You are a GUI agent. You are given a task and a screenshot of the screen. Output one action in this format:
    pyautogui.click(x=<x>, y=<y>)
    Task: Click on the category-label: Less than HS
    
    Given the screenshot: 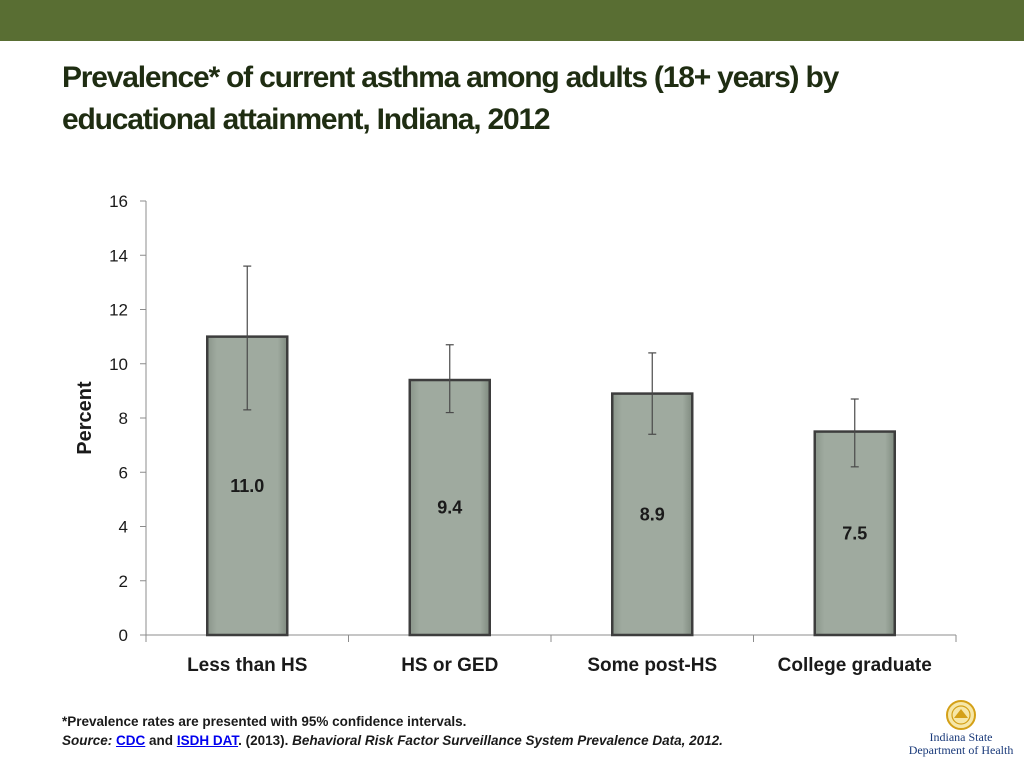 What is the action you would take?
    pyautogui.click(x=247, y=665)
    